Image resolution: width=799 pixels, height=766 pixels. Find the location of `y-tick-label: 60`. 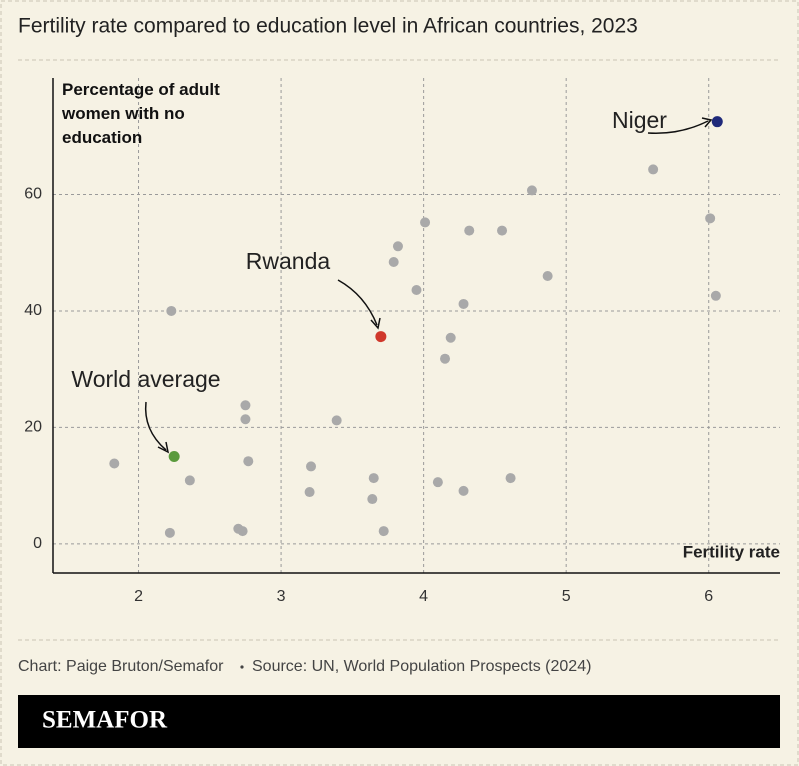

y-tick-label: 60 is located at coordinates (33, 194).